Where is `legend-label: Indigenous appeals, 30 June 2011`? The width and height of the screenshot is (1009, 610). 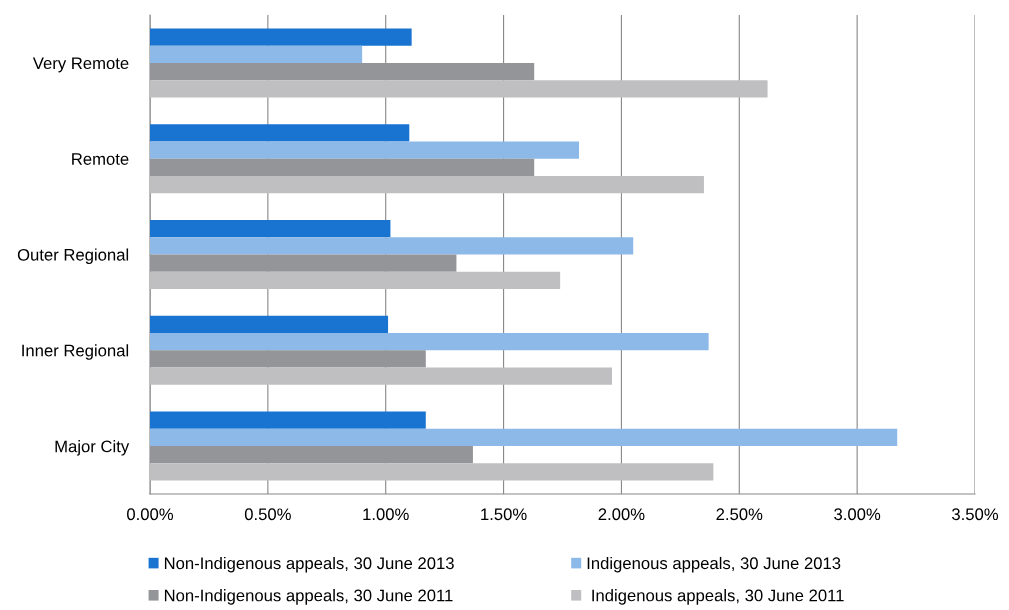
legend-label: Indigenous appeals, 30 June 2011 is located at coordinates (718, 597).